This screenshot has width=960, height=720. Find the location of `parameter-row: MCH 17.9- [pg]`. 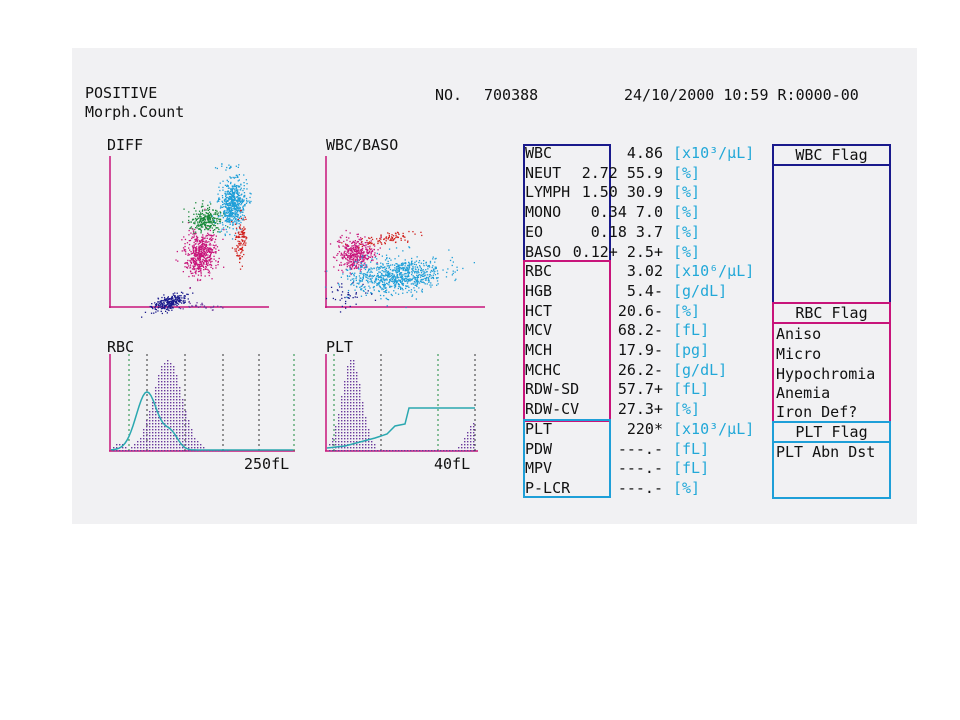

parameter-row: MCH 17.9- [pg] is located at coordinates (648, 351).